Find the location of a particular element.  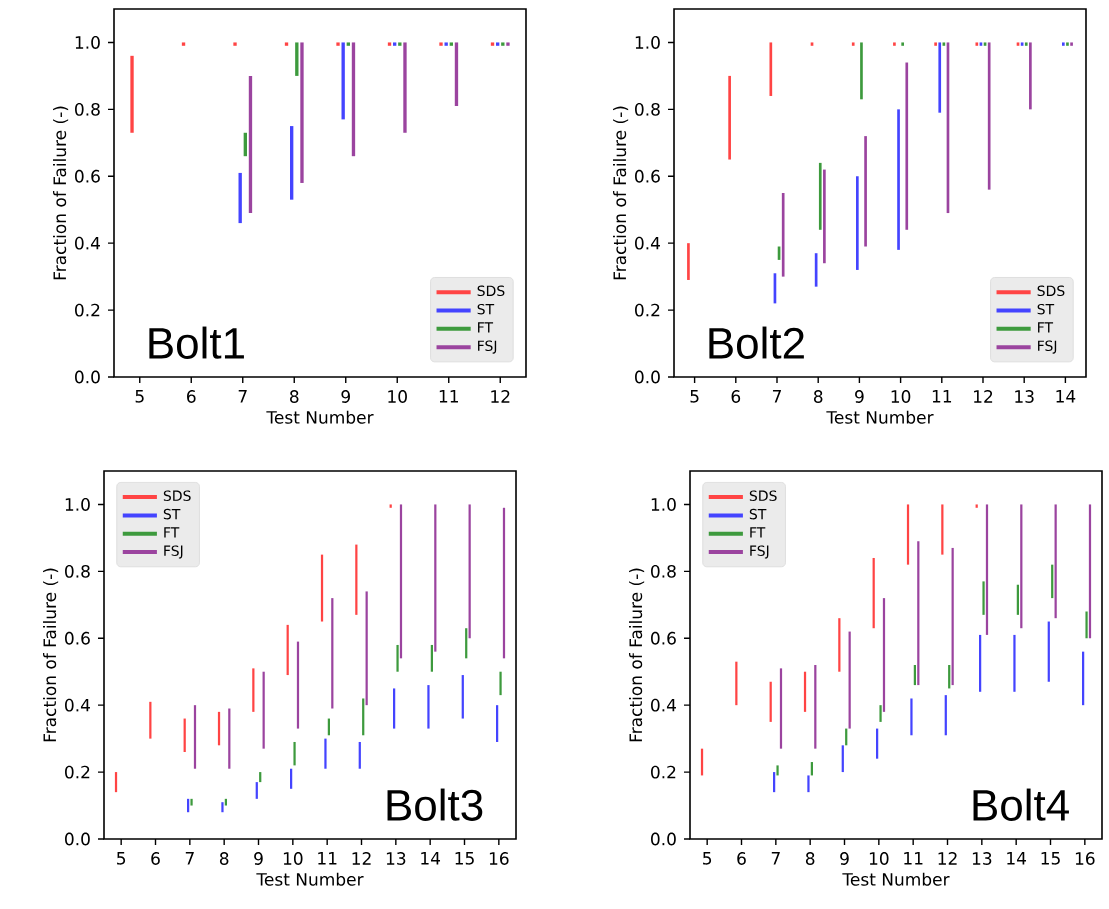

legend-label: SDS is located at coordinates (491, 291).